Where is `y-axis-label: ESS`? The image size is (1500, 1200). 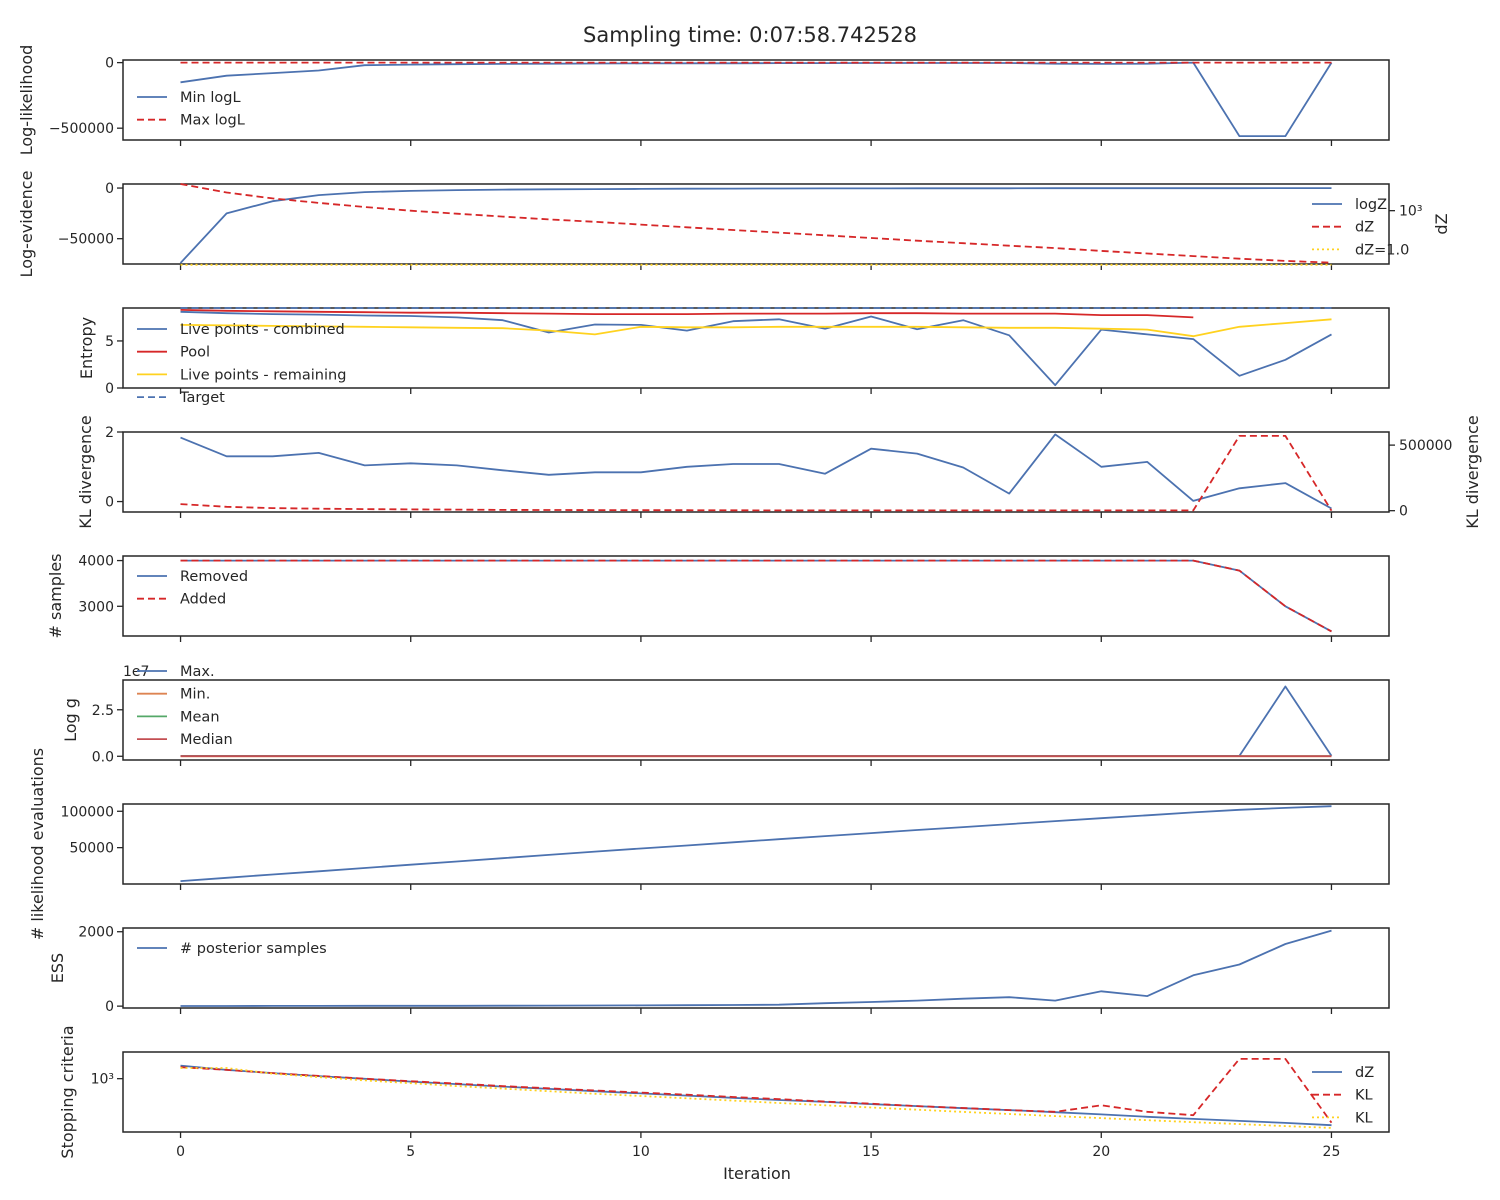 y-axis-label: ESS is located at coordinates (57, 968).